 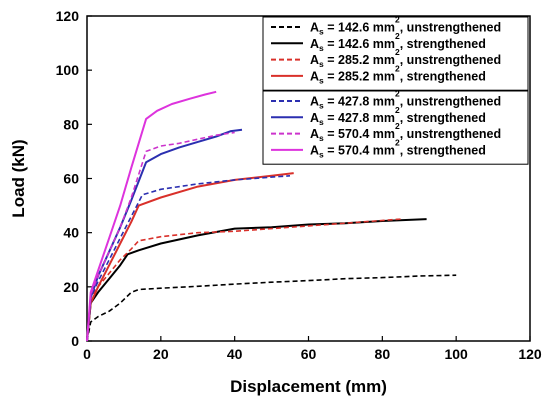 I want to click on legend-label: As = 427.8 mm2, strengthened, so click(x=398, y=116).